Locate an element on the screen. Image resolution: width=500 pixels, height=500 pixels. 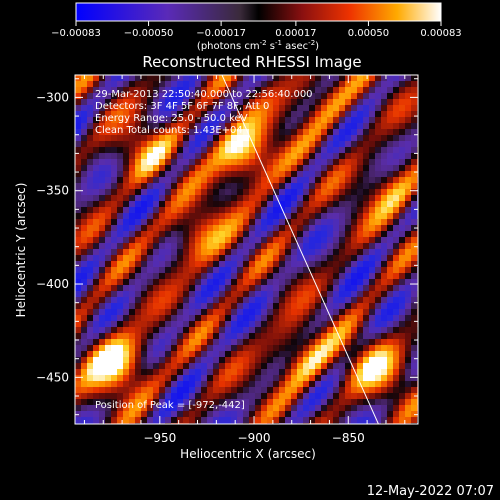
y-axis-label: Heliocentric Y (arcsec) is located at coordinates (21, 250).